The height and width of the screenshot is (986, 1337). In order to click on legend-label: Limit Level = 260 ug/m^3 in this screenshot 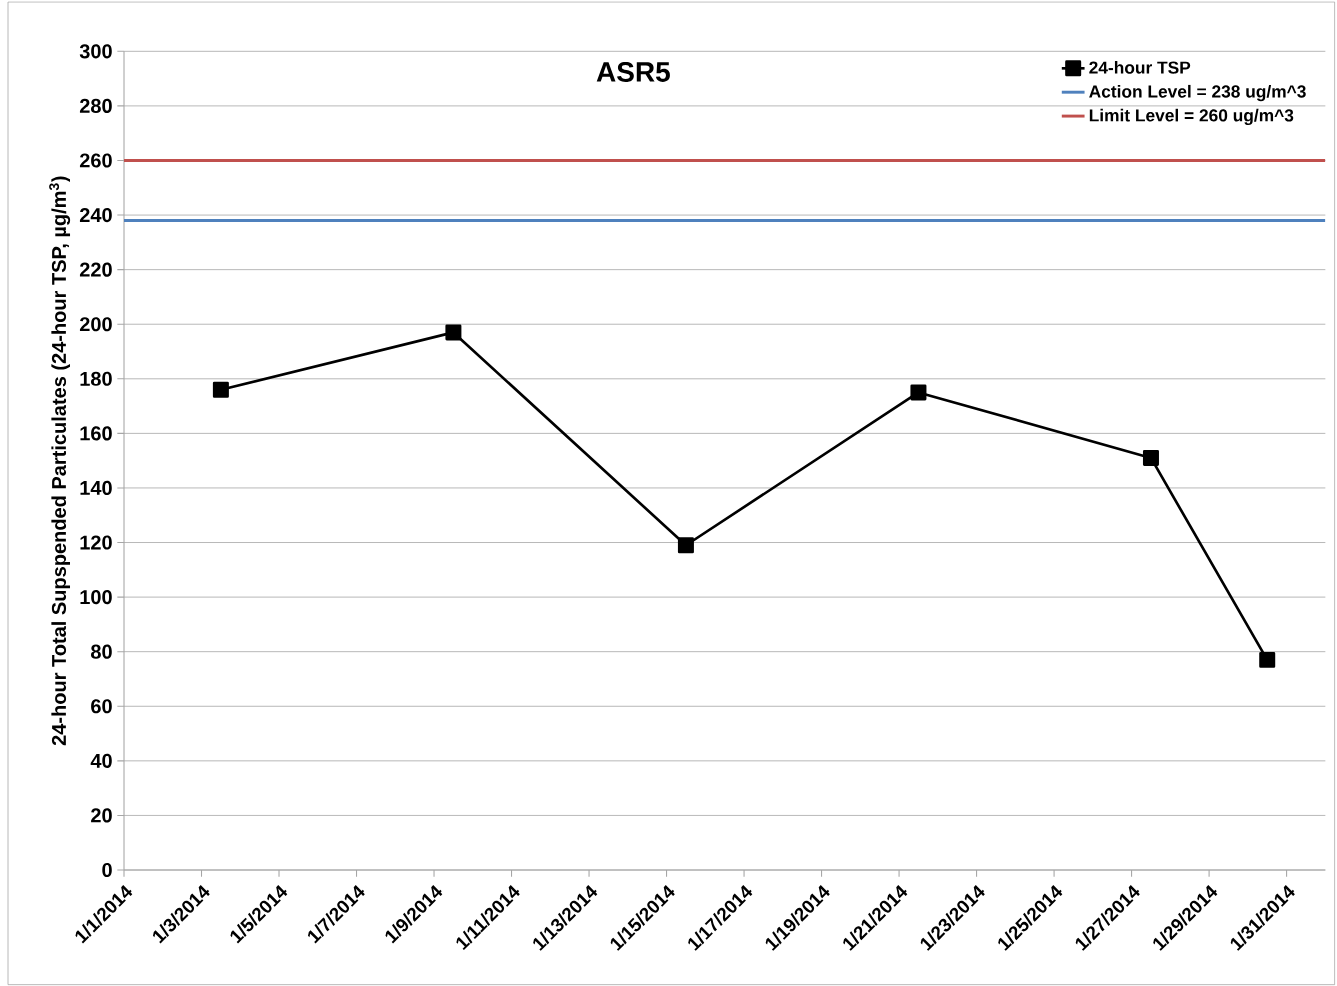, I will do `click(1191, 117)`.